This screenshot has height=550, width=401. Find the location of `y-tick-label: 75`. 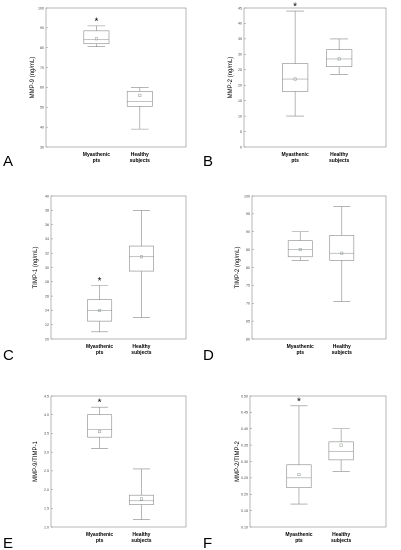

y-tick-label: 75 is located at coordinates (248, 286).